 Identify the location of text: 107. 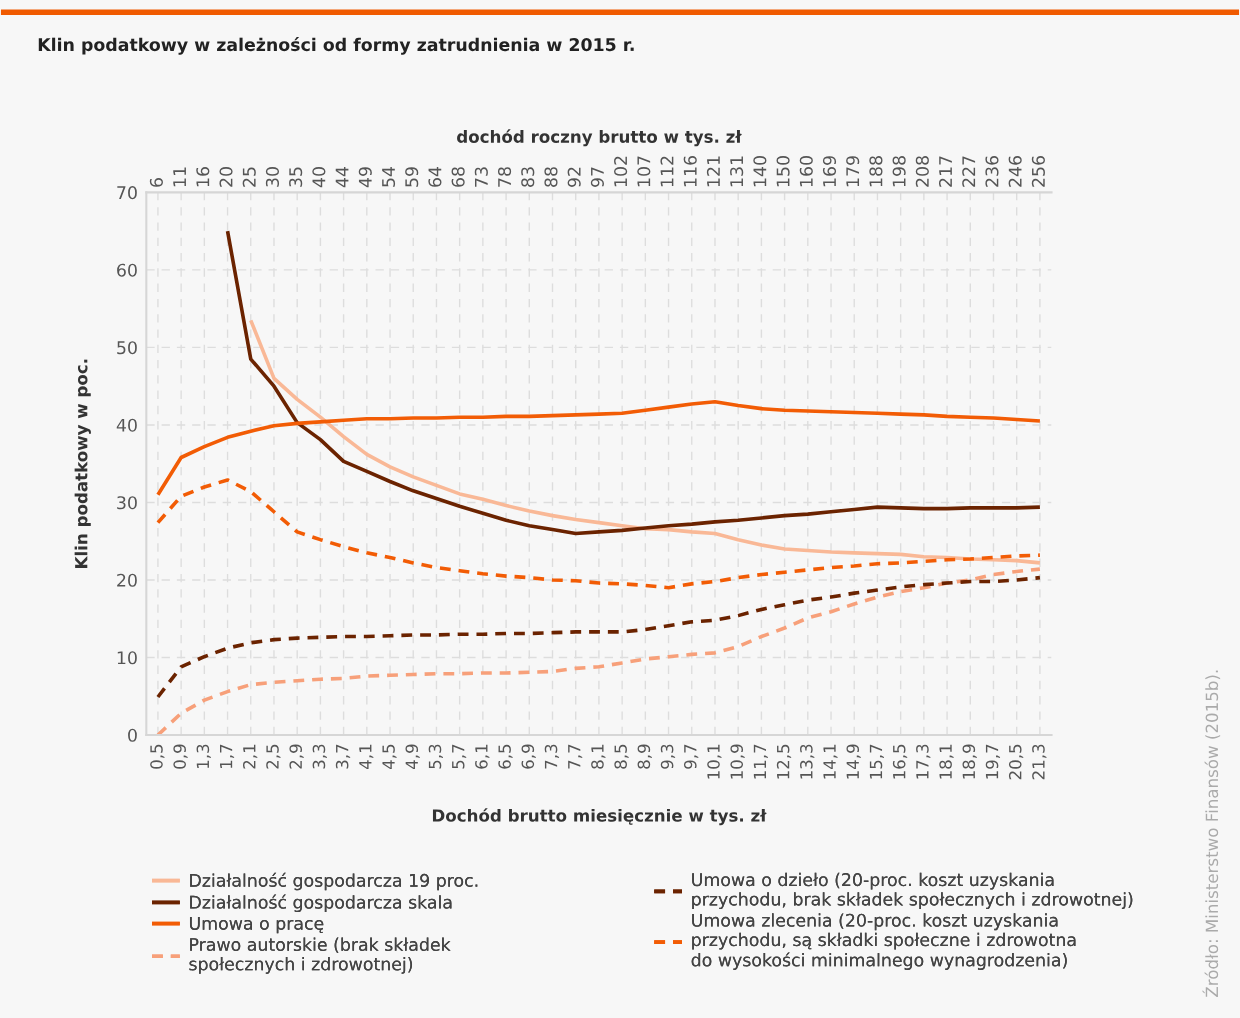
(644, 171).